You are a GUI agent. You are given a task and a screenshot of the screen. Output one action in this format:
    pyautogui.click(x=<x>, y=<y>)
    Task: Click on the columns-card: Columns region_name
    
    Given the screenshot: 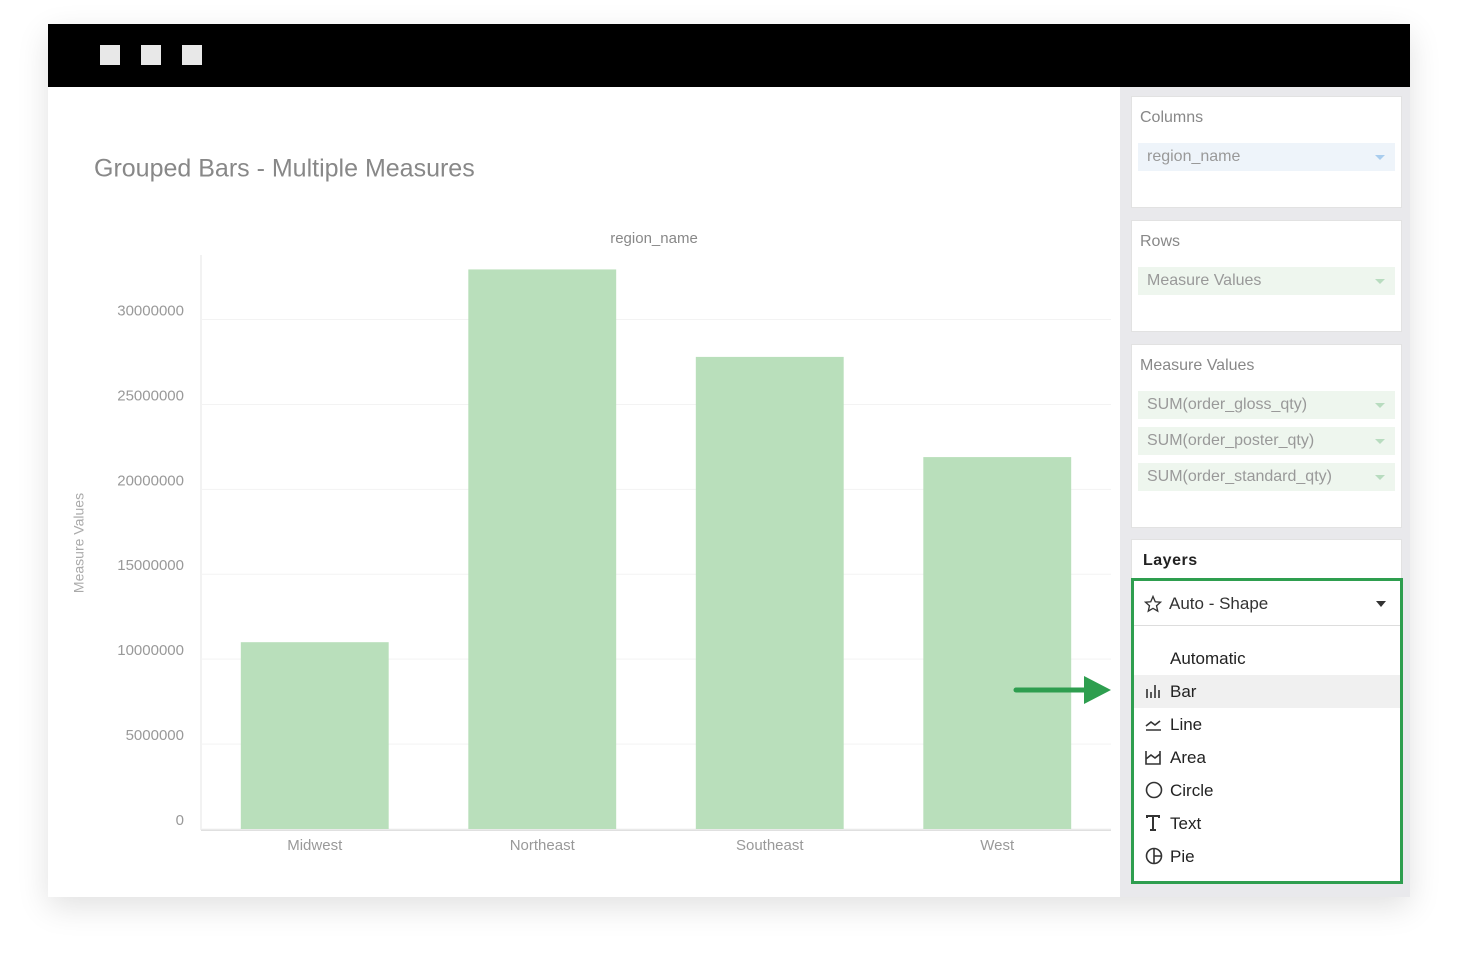 What is the action you would take?
    pyautogui.click(x=1266, y=152)
    